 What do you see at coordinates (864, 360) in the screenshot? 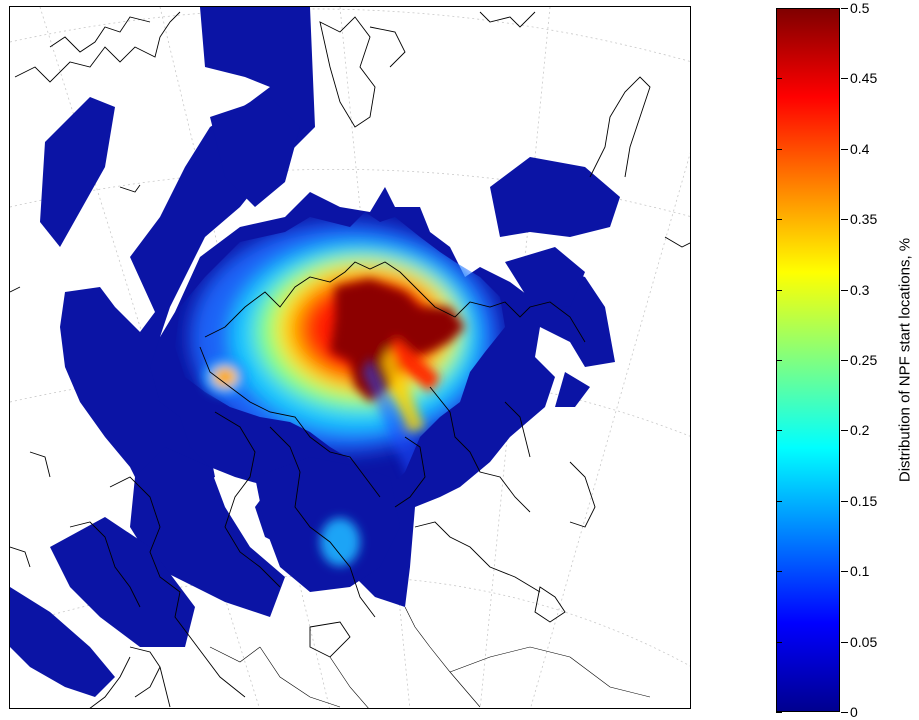
I see `colorbar-tick-label: 0.25` at bounding box center [864, 360].